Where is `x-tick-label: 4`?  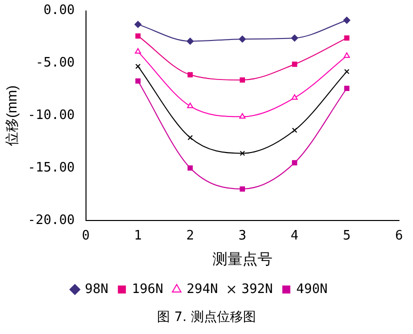 x-tick-label: 4 is located at coordinates (294, 236).